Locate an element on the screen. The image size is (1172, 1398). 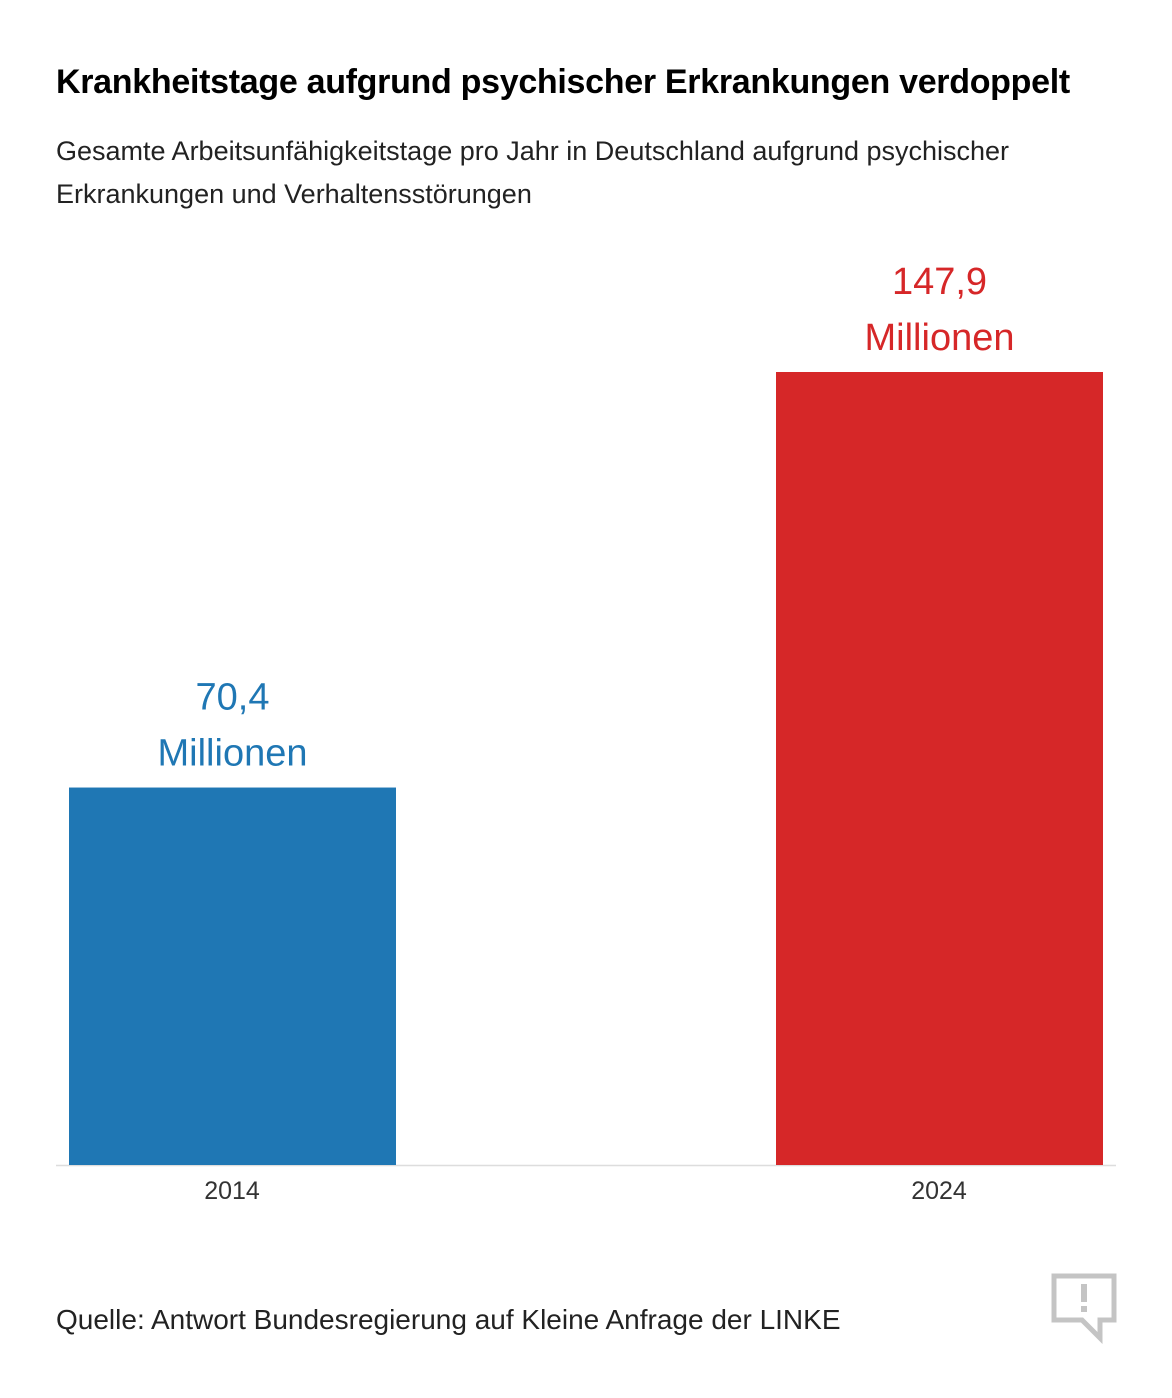
data-label-2014-line-1: 70,4 is located at coordinates (233, 698).